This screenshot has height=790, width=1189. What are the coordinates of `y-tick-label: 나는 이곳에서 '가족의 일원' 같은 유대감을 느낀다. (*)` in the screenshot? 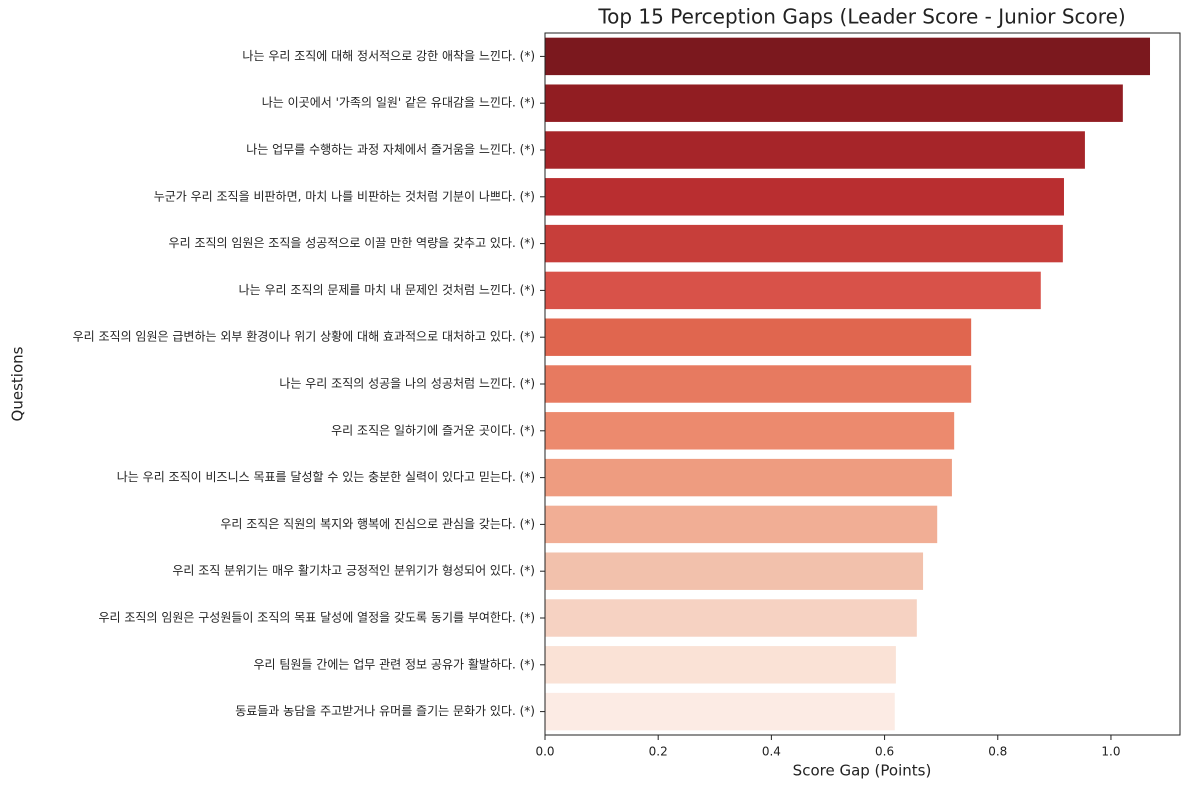 It's located at (398, 103).